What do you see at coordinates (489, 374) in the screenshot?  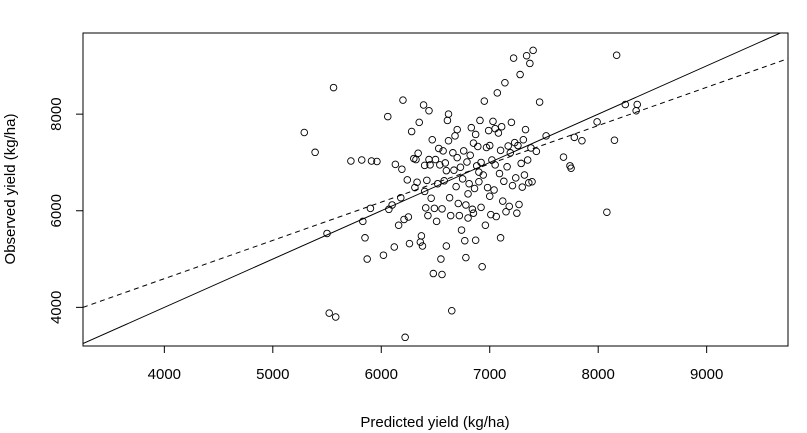 I see `x-tick-label: 7000` at bounding box center [489, 374].